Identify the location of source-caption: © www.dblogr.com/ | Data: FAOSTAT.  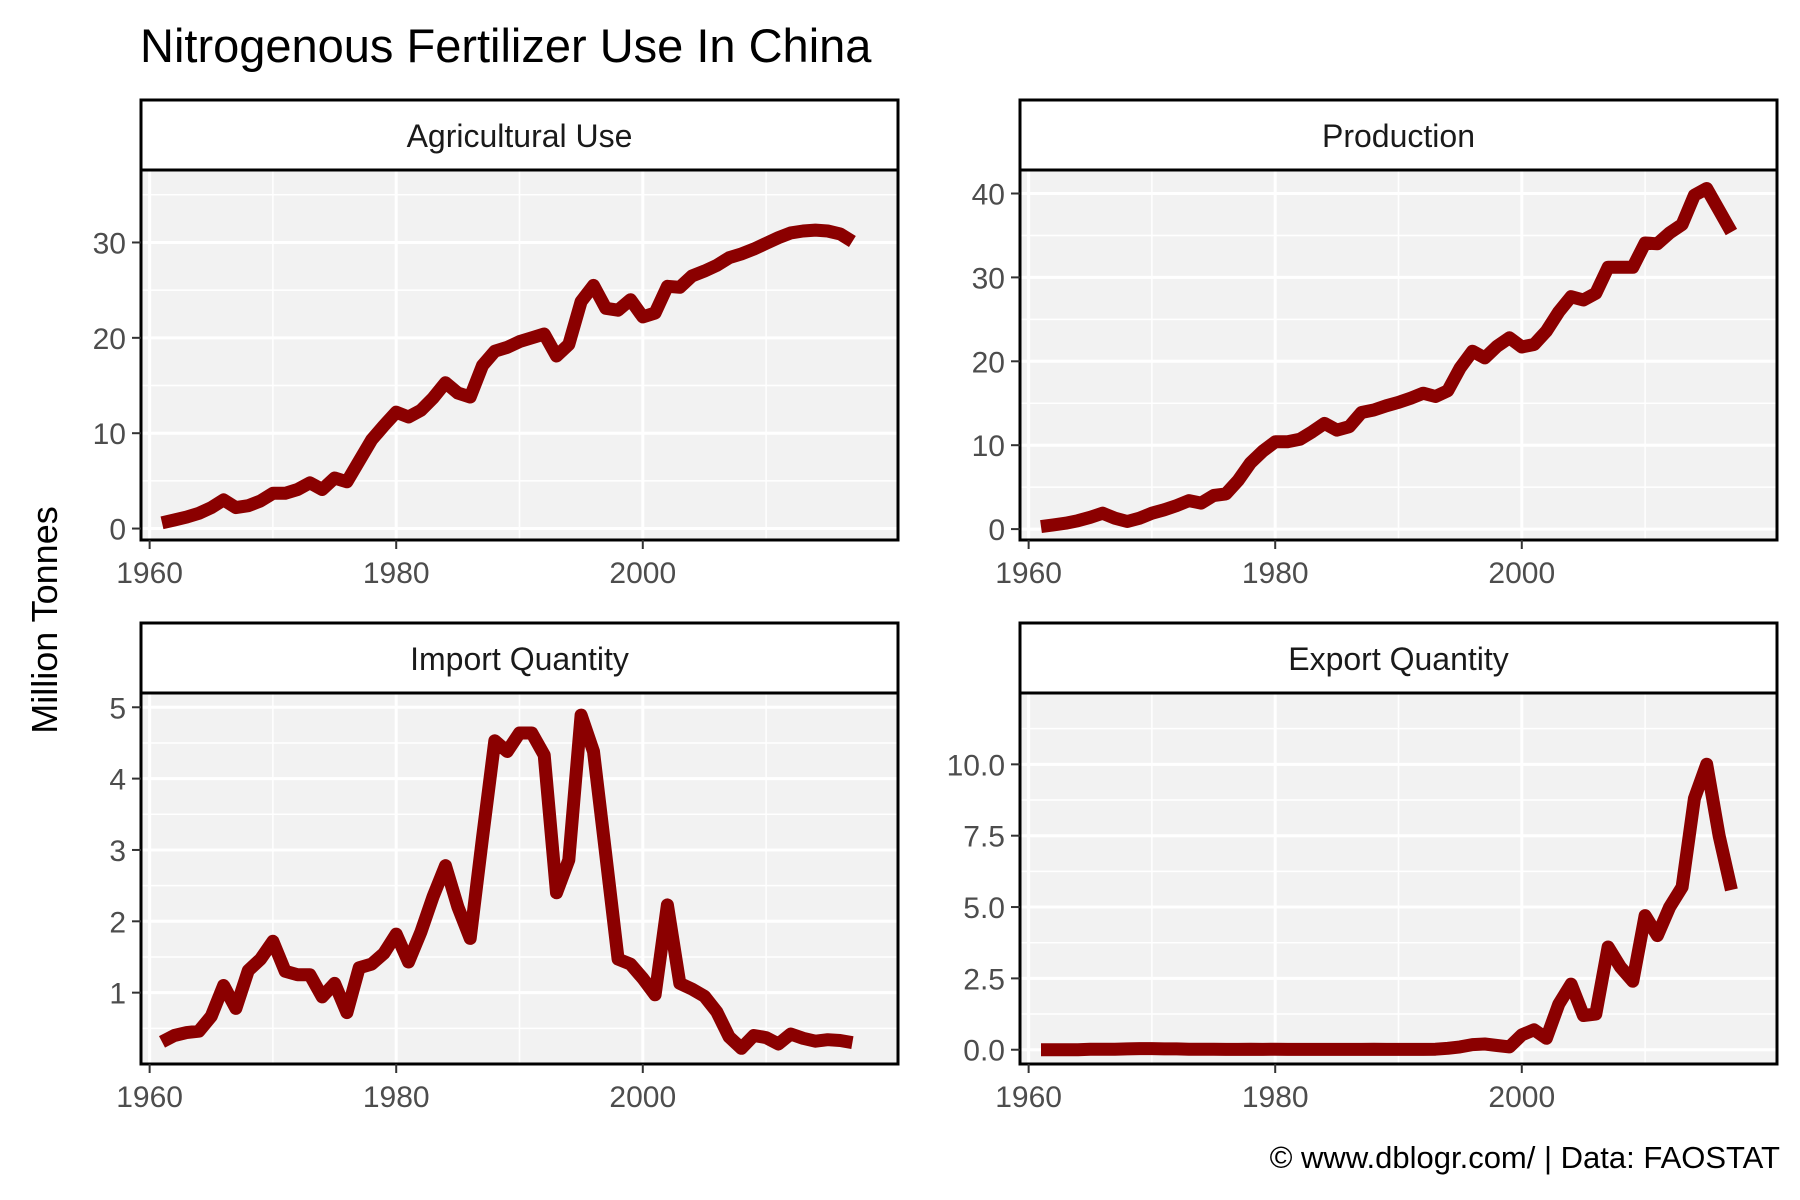
(1524, 1157).